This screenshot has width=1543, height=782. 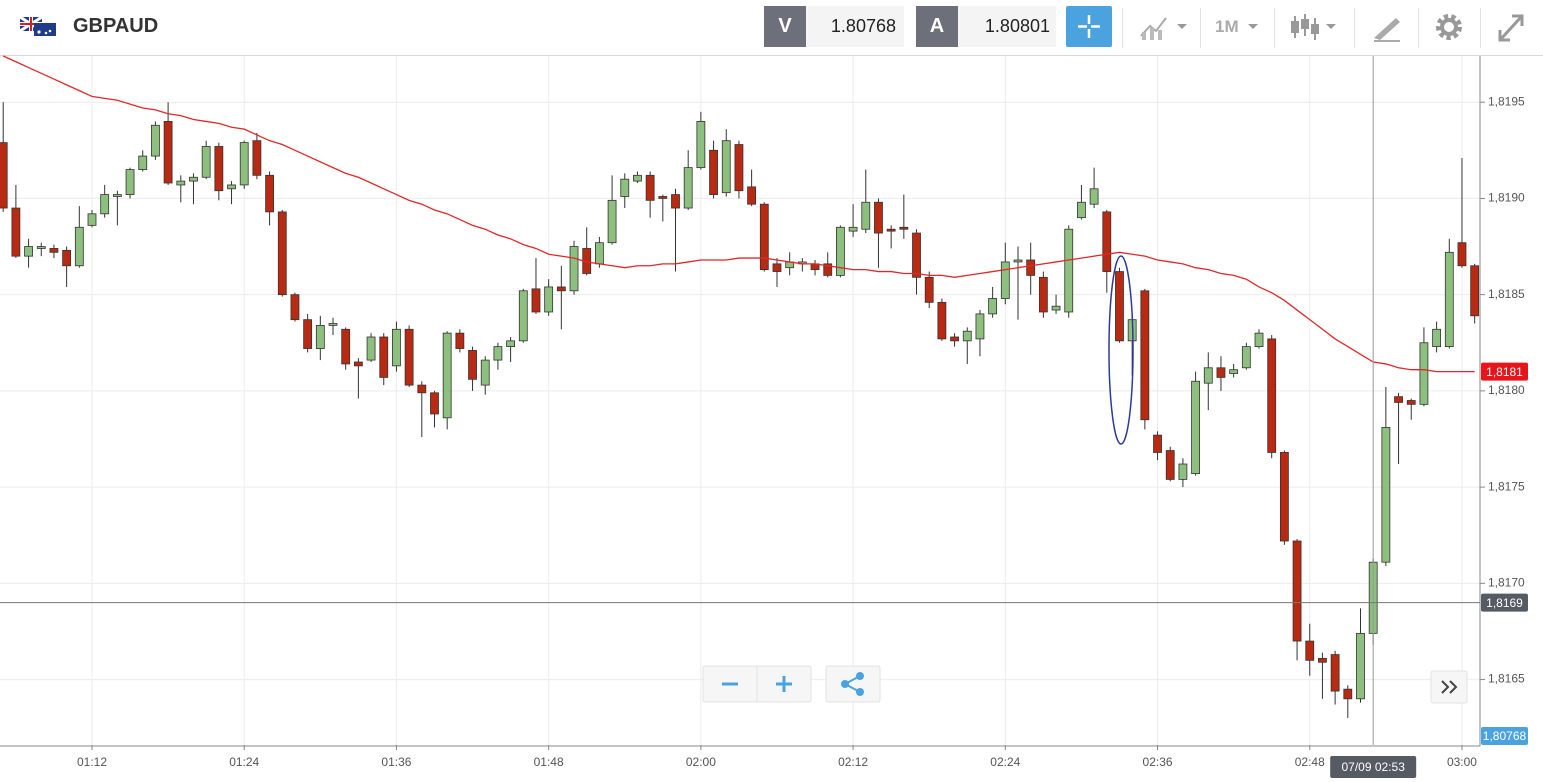 I want to click on ask-button: A, so click(x=937, y=26).